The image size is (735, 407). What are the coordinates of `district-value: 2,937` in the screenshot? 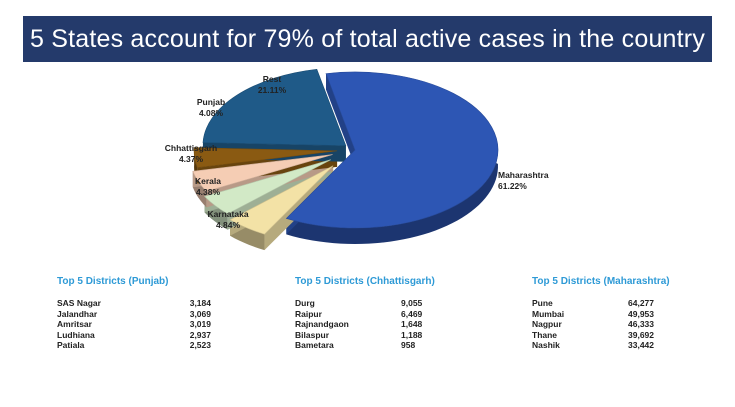 It's located at (200, 334).